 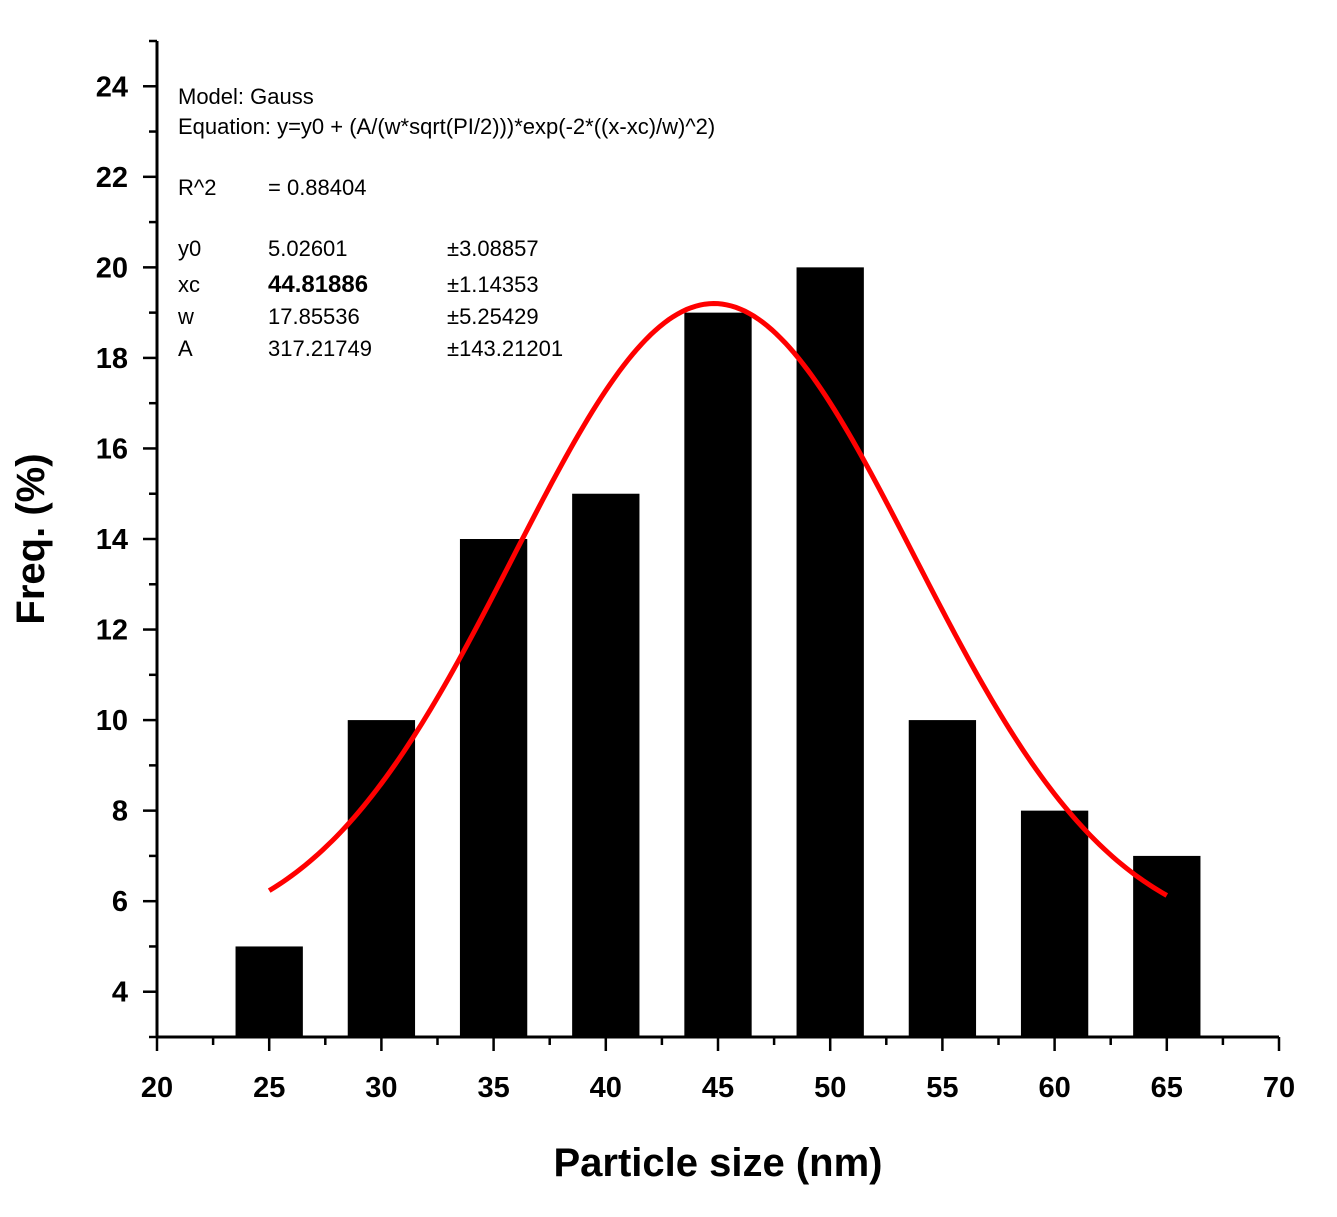 I want to click on fit-param-name: A, so click(x=185, y=348).